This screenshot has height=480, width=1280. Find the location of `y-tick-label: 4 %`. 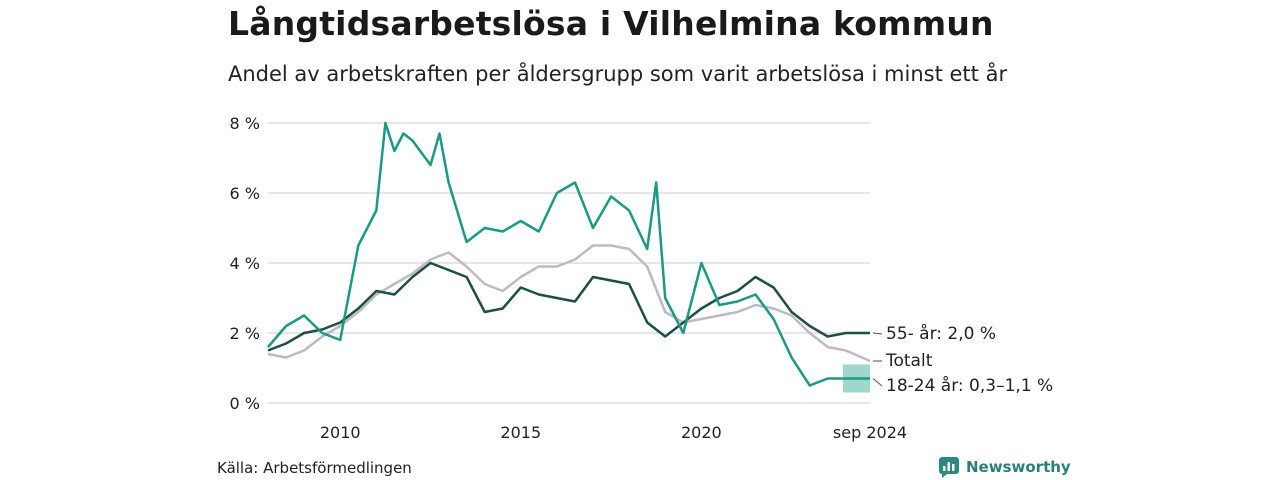

y-tick-label: 4 % is located at coordinates (245, 263).